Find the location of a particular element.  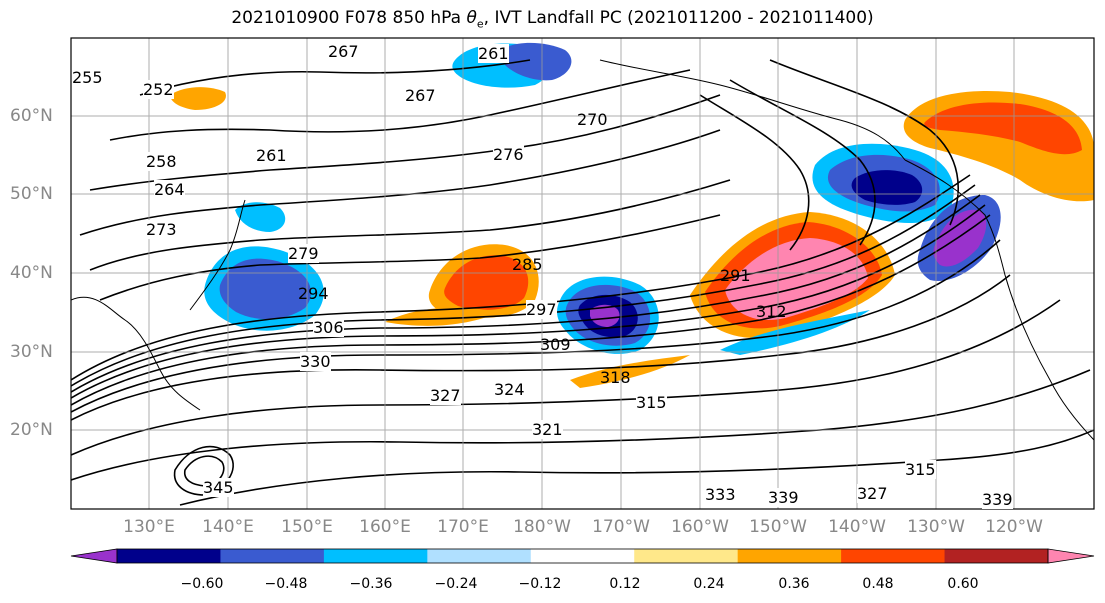

lon-label: 140°W is located at coordinates (857, 527).